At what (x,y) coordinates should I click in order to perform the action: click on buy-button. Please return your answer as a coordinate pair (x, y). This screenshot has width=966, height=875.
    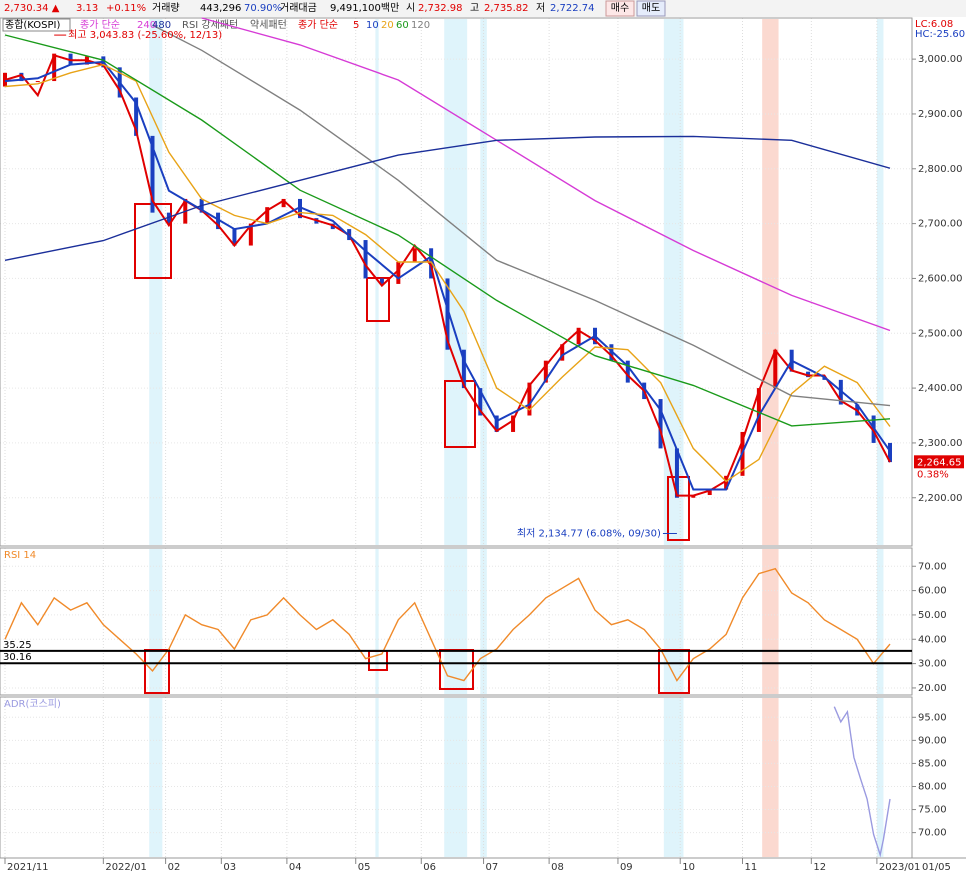
    Looking at the image, I should click on (620, 8).